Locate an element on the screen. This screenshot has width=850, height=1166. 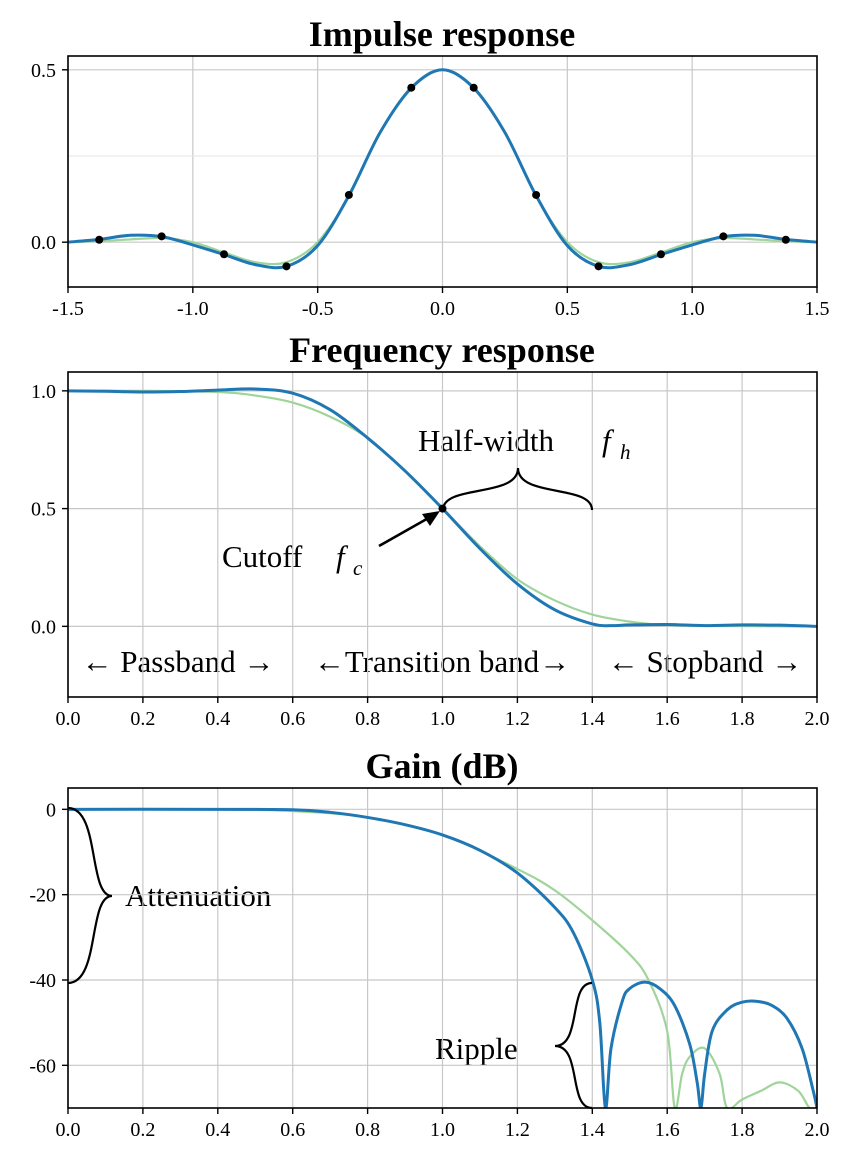
cutoff-subscript: c is located at coordinates (358, 568).